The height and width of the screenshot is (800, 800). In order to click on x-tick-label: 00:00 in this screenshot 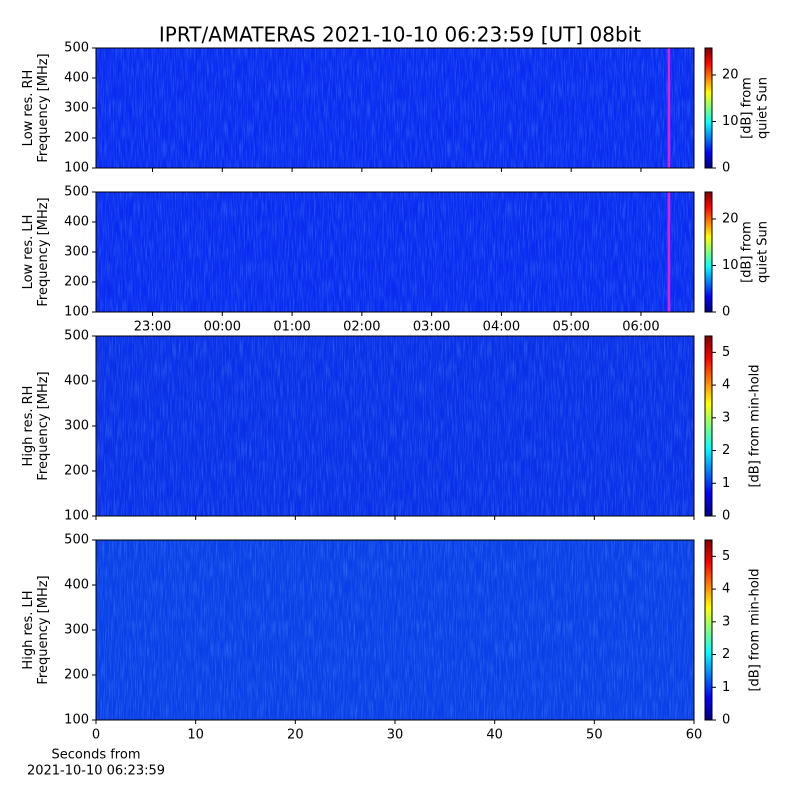, I will do `click(222, 327)`.